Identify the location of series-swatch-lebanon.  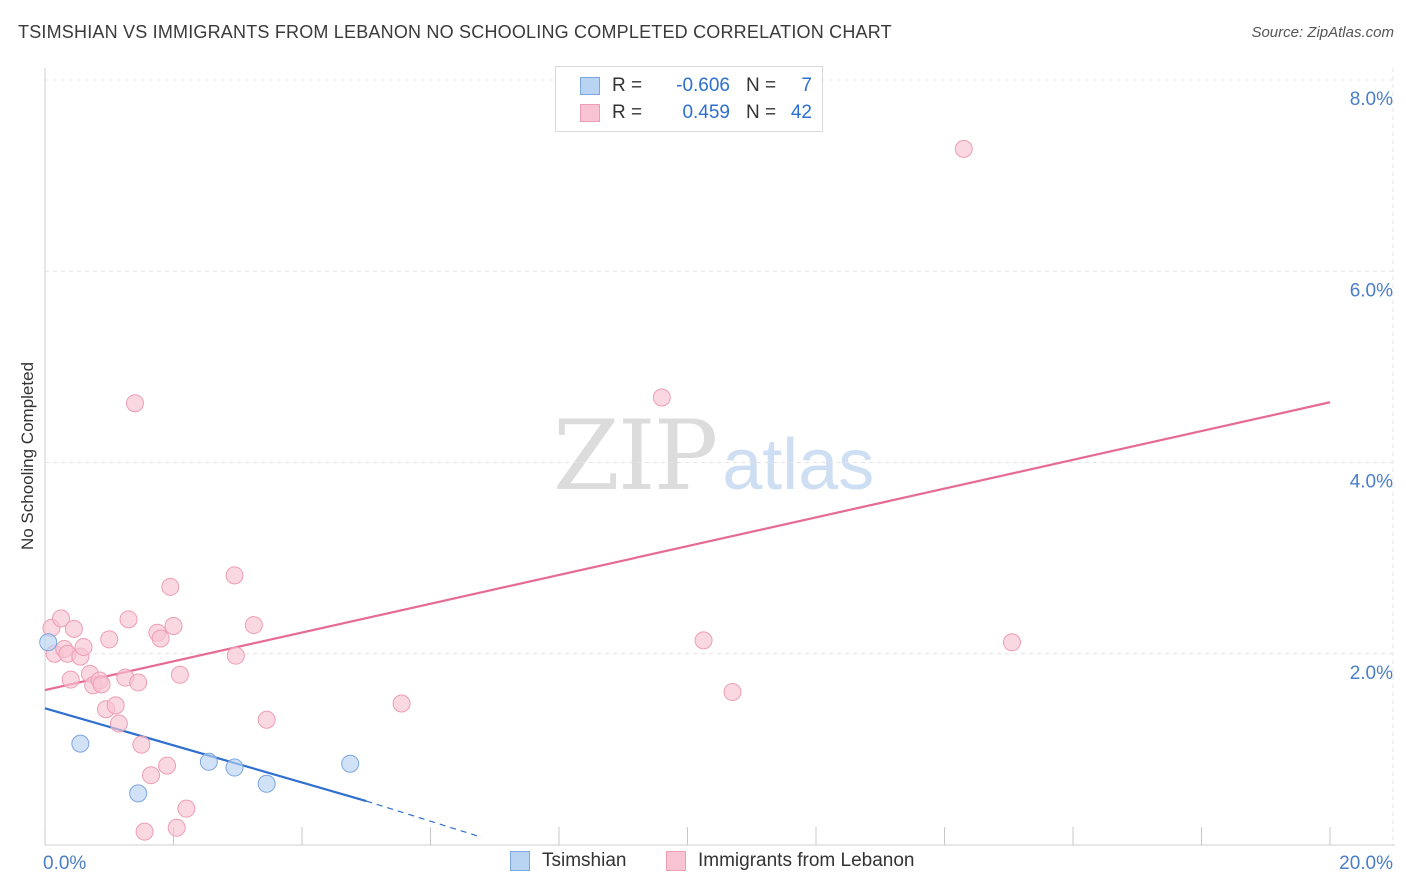
(676, 861).